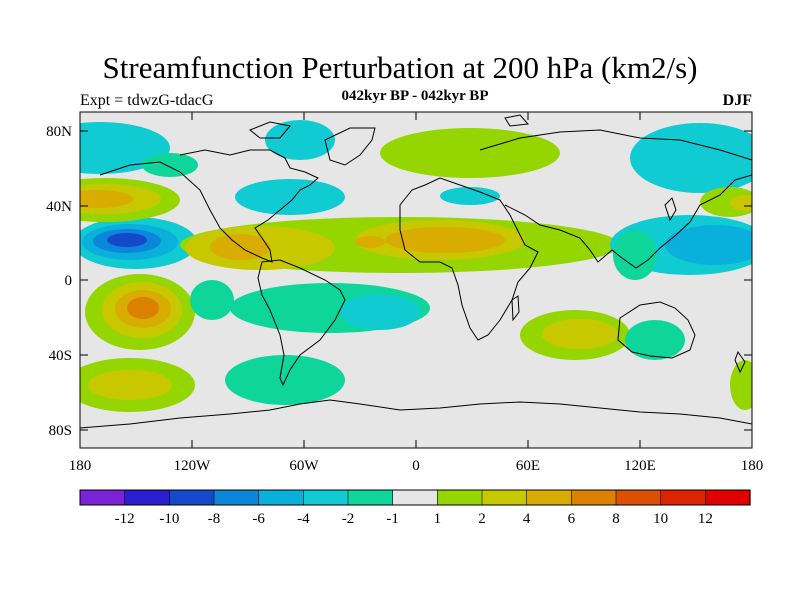 The height and width of the screenshot is (600, 800). What do you see at coordinates (389, 126) in the screenshot?
I see `coastline-arctic-islands` at bounding box center [389, 126].